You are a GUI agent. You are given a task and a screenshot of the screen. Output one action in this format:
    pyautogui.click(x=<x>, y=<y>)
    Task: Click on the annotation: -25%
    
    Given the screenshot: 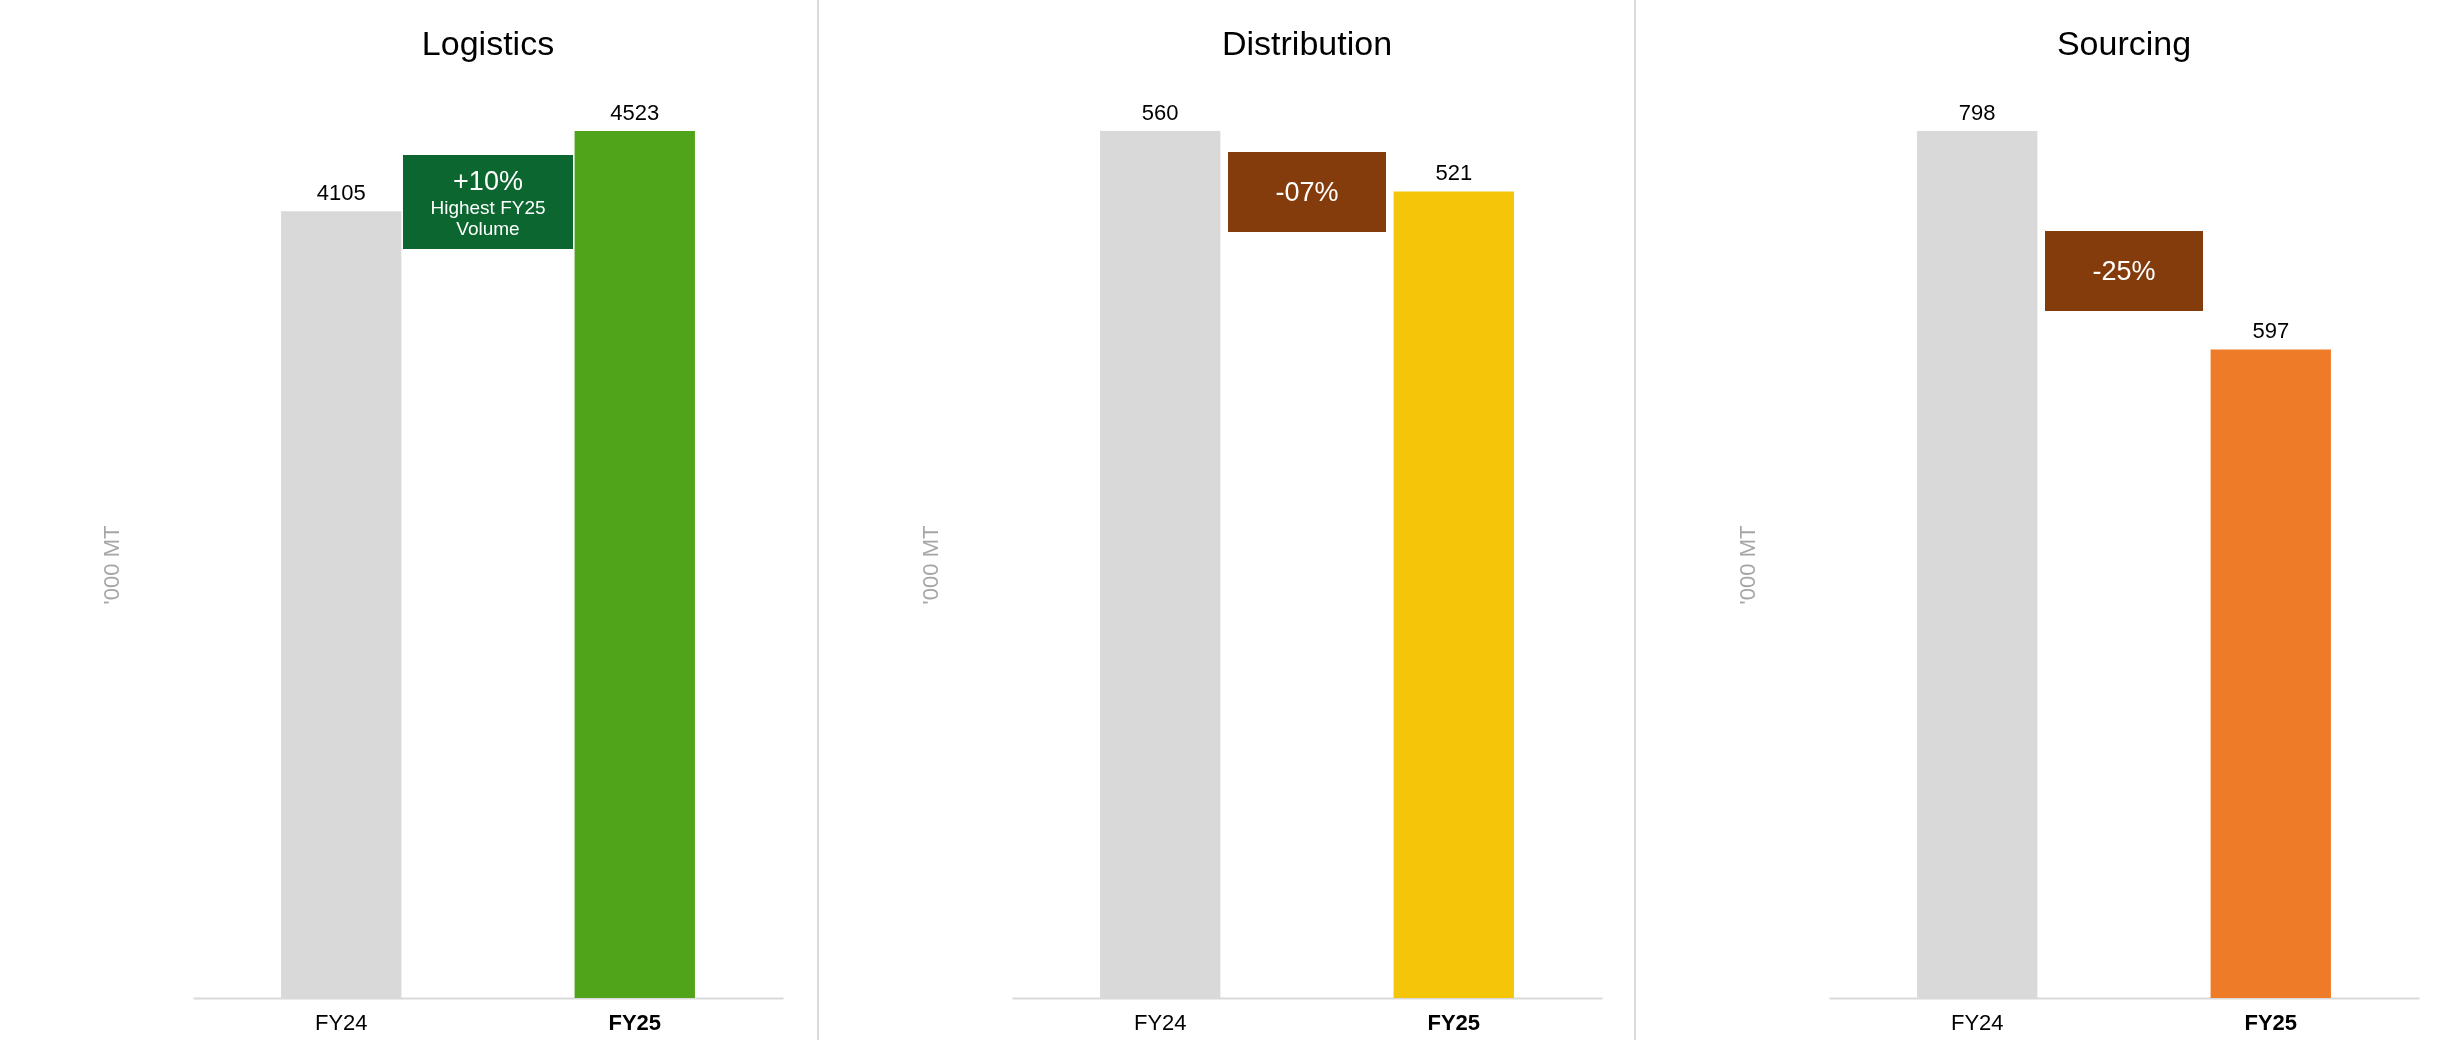 What is the action you would take?
    pyautogui.click(x=2124, y=271)
    